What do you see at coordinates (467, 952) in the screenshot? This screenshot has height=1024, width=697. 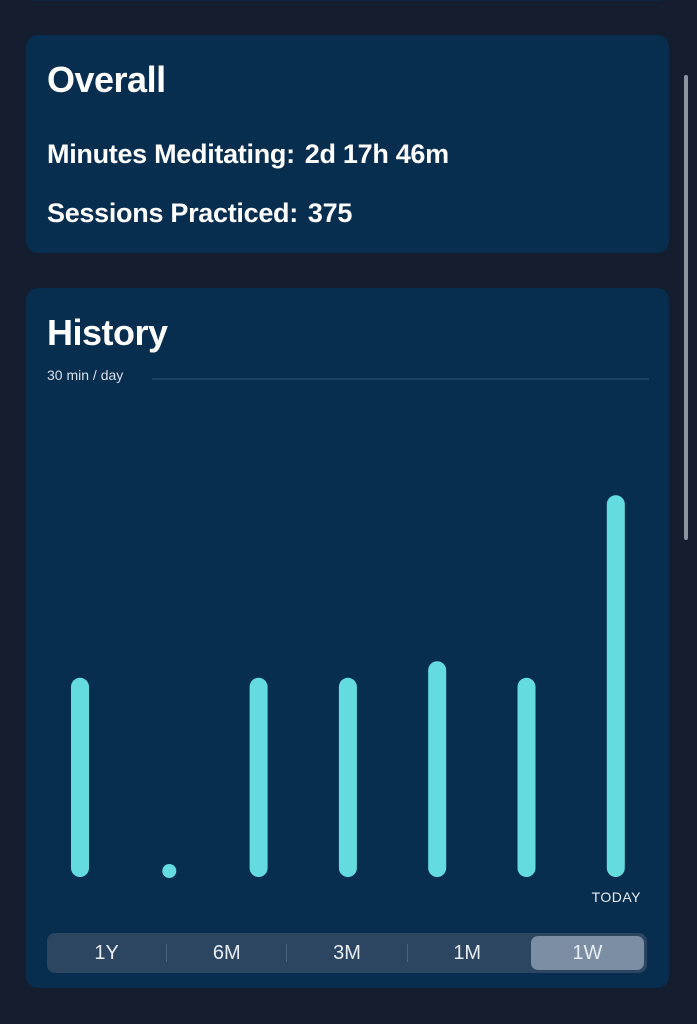 I see `range-option-1m: 1M` at bounding box center [467, 952].